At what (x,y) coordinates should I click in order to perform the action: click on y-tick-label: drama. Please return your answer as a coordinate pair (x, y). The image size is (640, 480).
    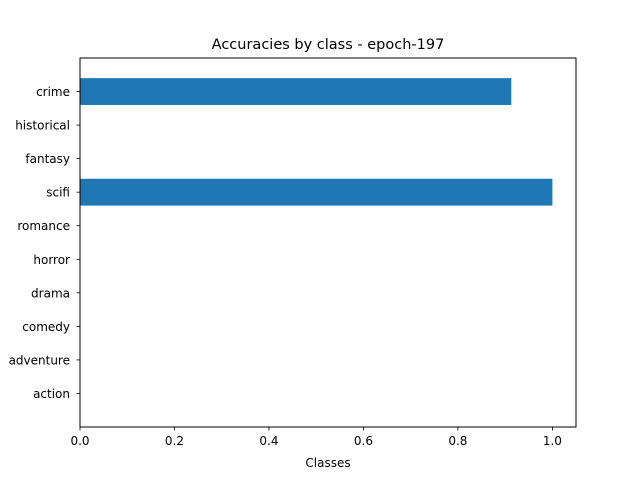
    Looking at the image, I should click on (50, 293).